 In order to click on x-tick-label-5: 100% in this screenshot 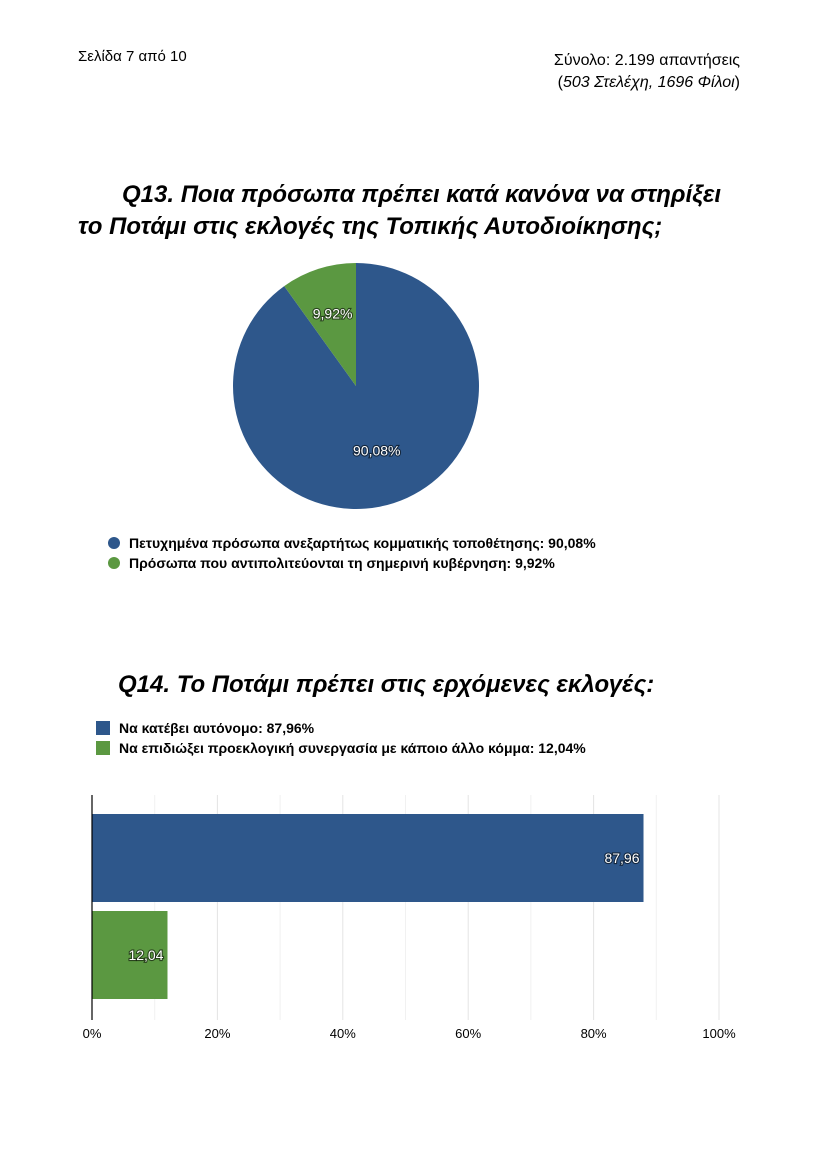, I will do `click(719, 1033)`.